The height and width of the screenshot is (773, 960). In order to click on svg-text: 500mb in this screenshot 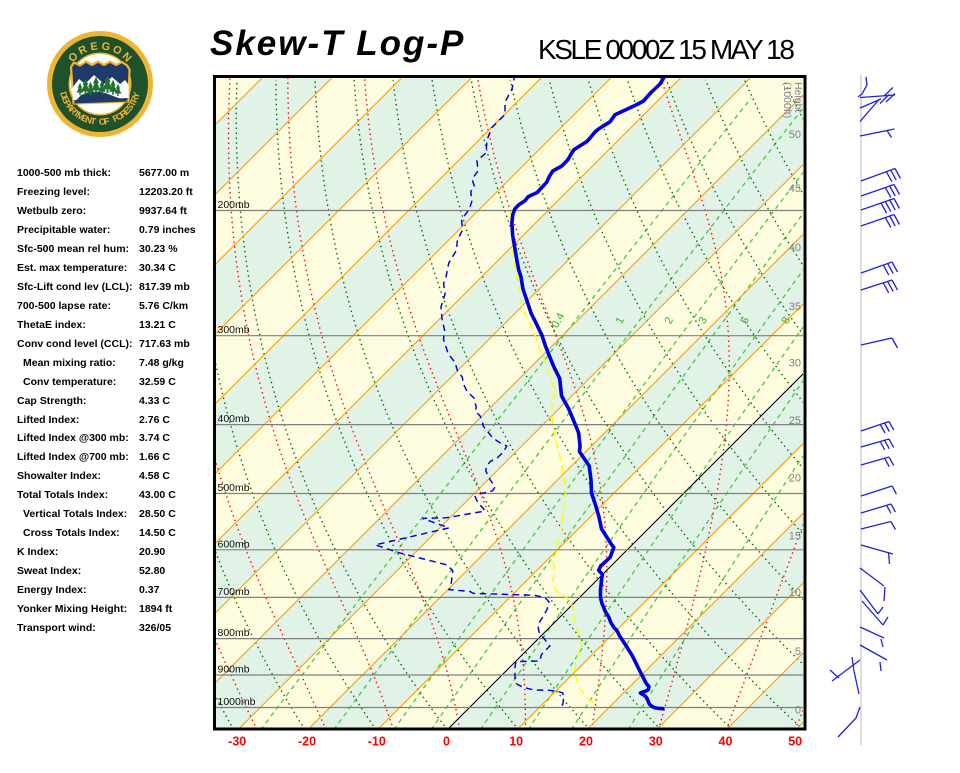, I will do `click(234, 488)`.